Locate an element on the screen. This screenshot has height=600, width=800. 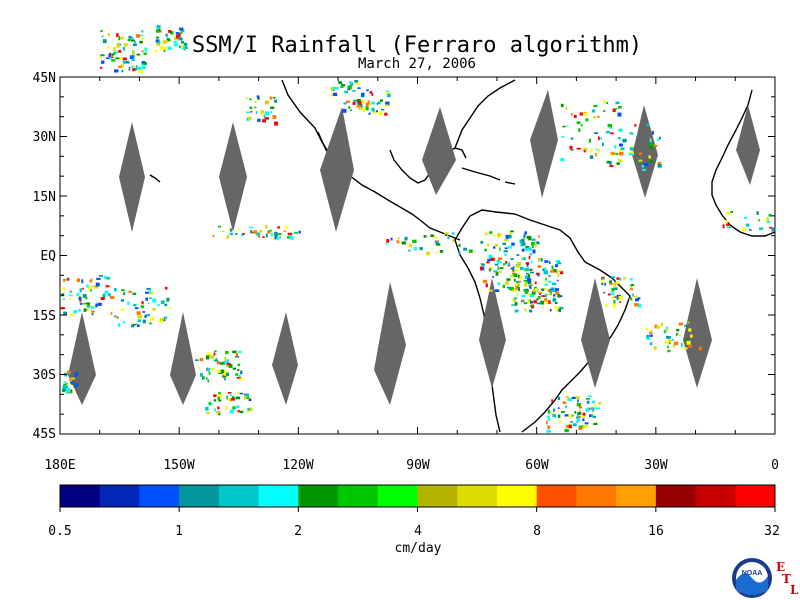
lon-label: 60W is located at coordinates (537, 465).